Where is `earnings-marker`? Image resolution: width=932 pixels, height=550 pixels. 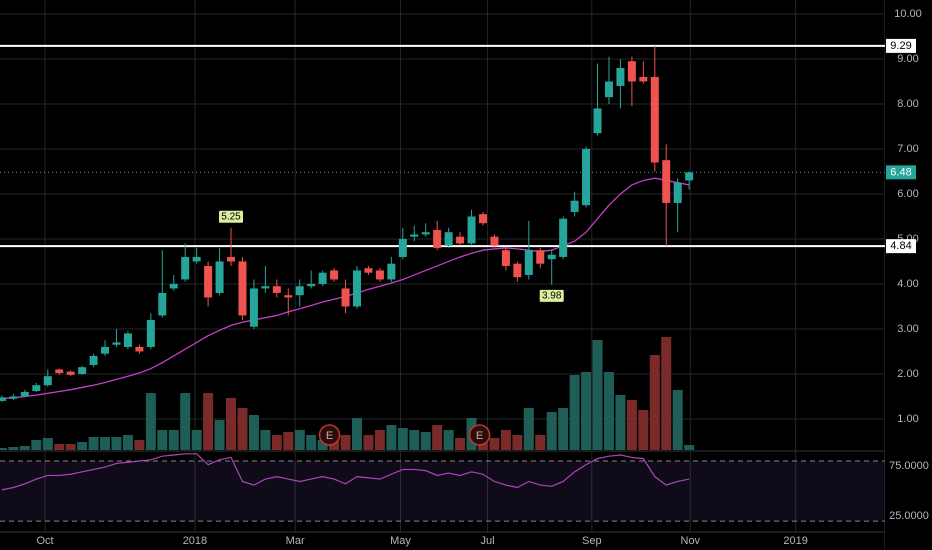 earnings-marker is located at coordinates (329, 435).